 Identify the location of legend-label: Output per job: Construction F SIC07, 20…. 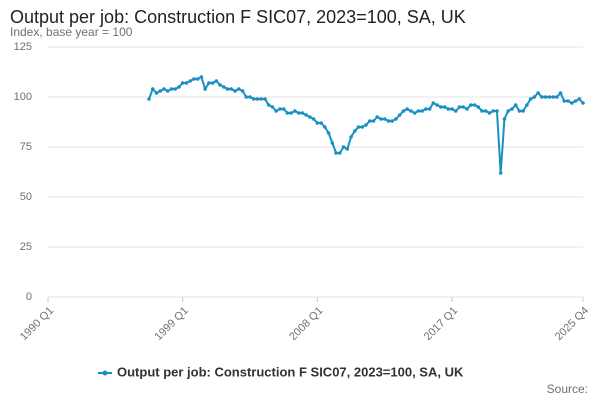
(290, 371).